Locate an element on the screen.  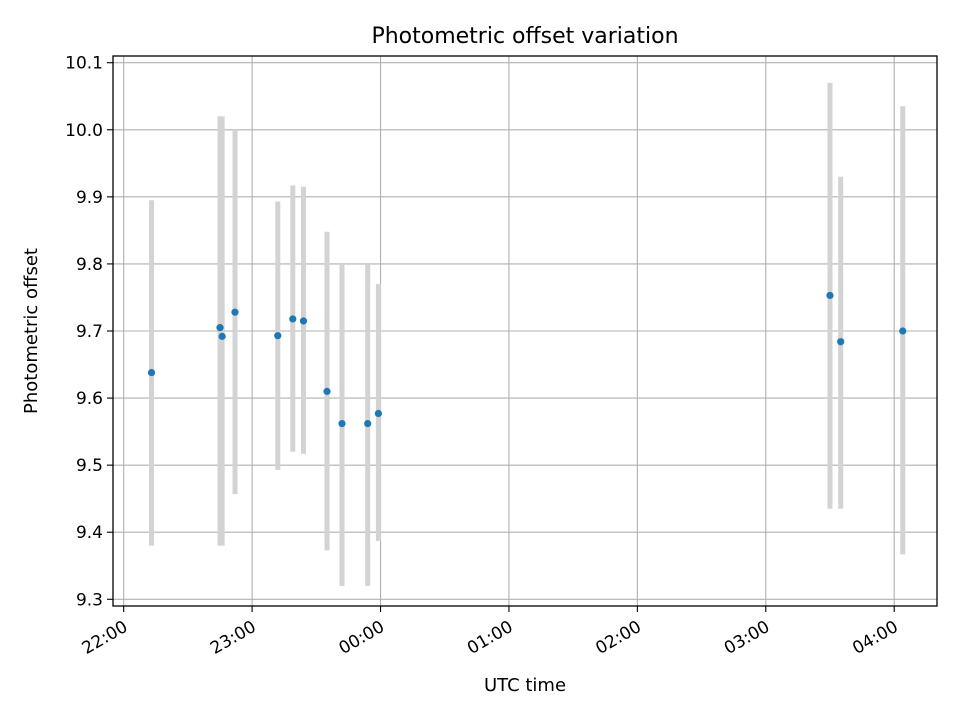
y-tick-label: 10.1 is located at coordinates (84, 64).